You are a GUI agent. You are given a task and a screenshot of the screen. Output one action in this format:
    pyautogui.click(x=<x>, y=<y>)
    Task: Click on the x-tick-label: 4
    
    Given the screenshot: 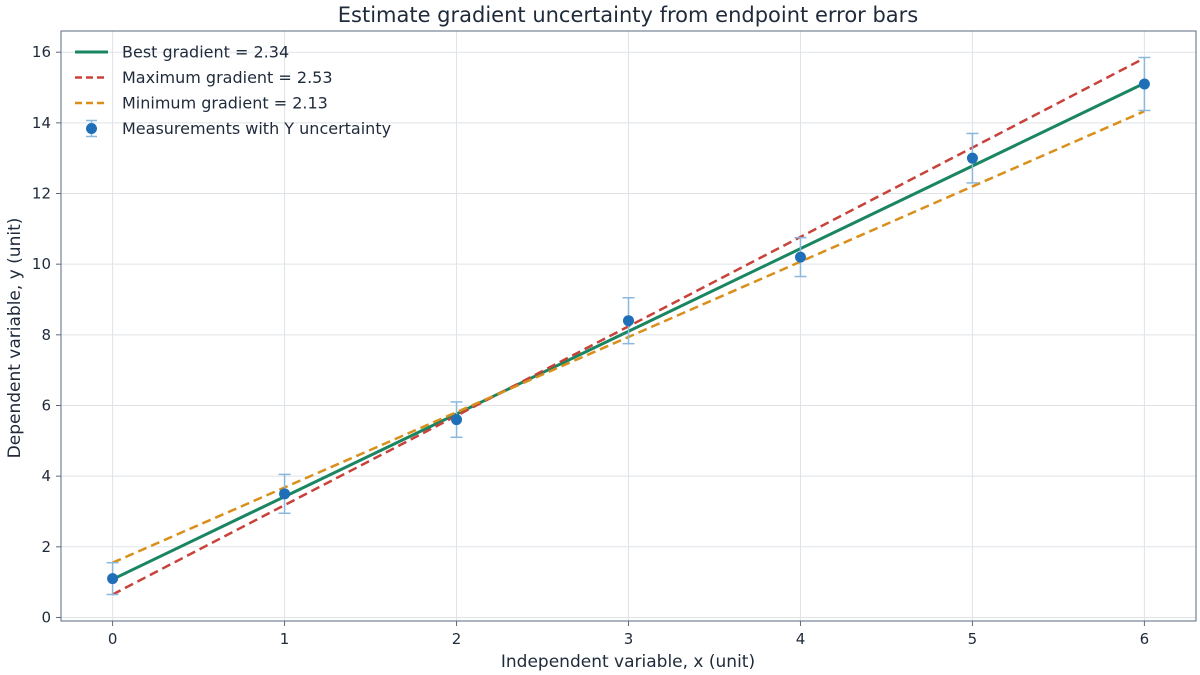 What is the action you would take?
    pyautogui.click(x=801, y=639)
    